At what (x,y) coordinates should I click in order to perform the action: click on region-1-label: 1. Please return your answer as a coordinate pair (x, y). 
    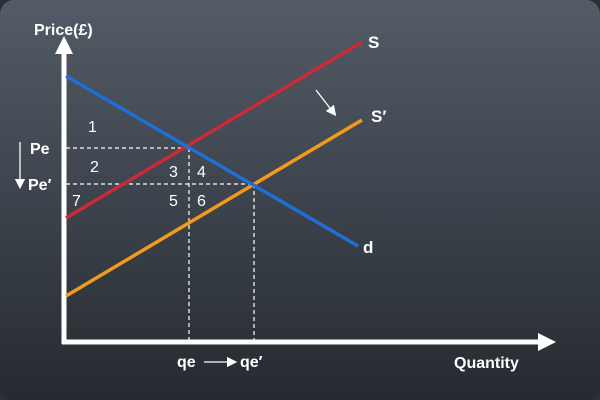
    Looking at the image, I should click on (92, 127).